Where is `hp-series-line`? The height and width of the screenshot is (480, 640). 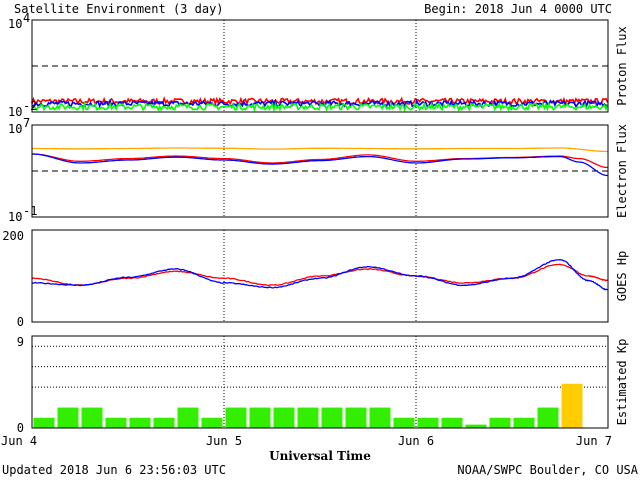 hp-series-line is located at coordinates (320, 275).